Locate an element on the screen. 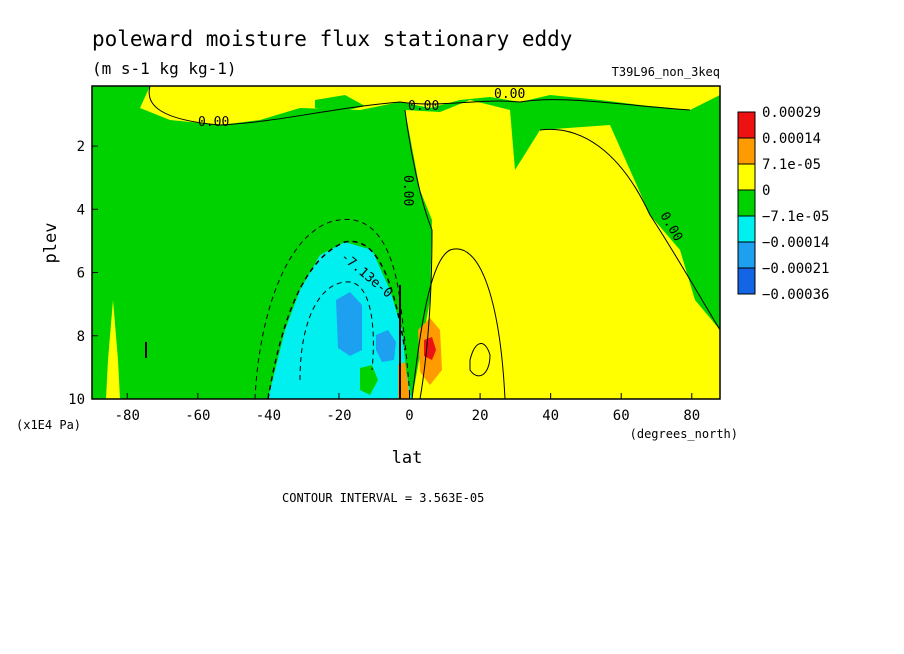  x-tick-label: 0 is located at coordinates (409, 416).